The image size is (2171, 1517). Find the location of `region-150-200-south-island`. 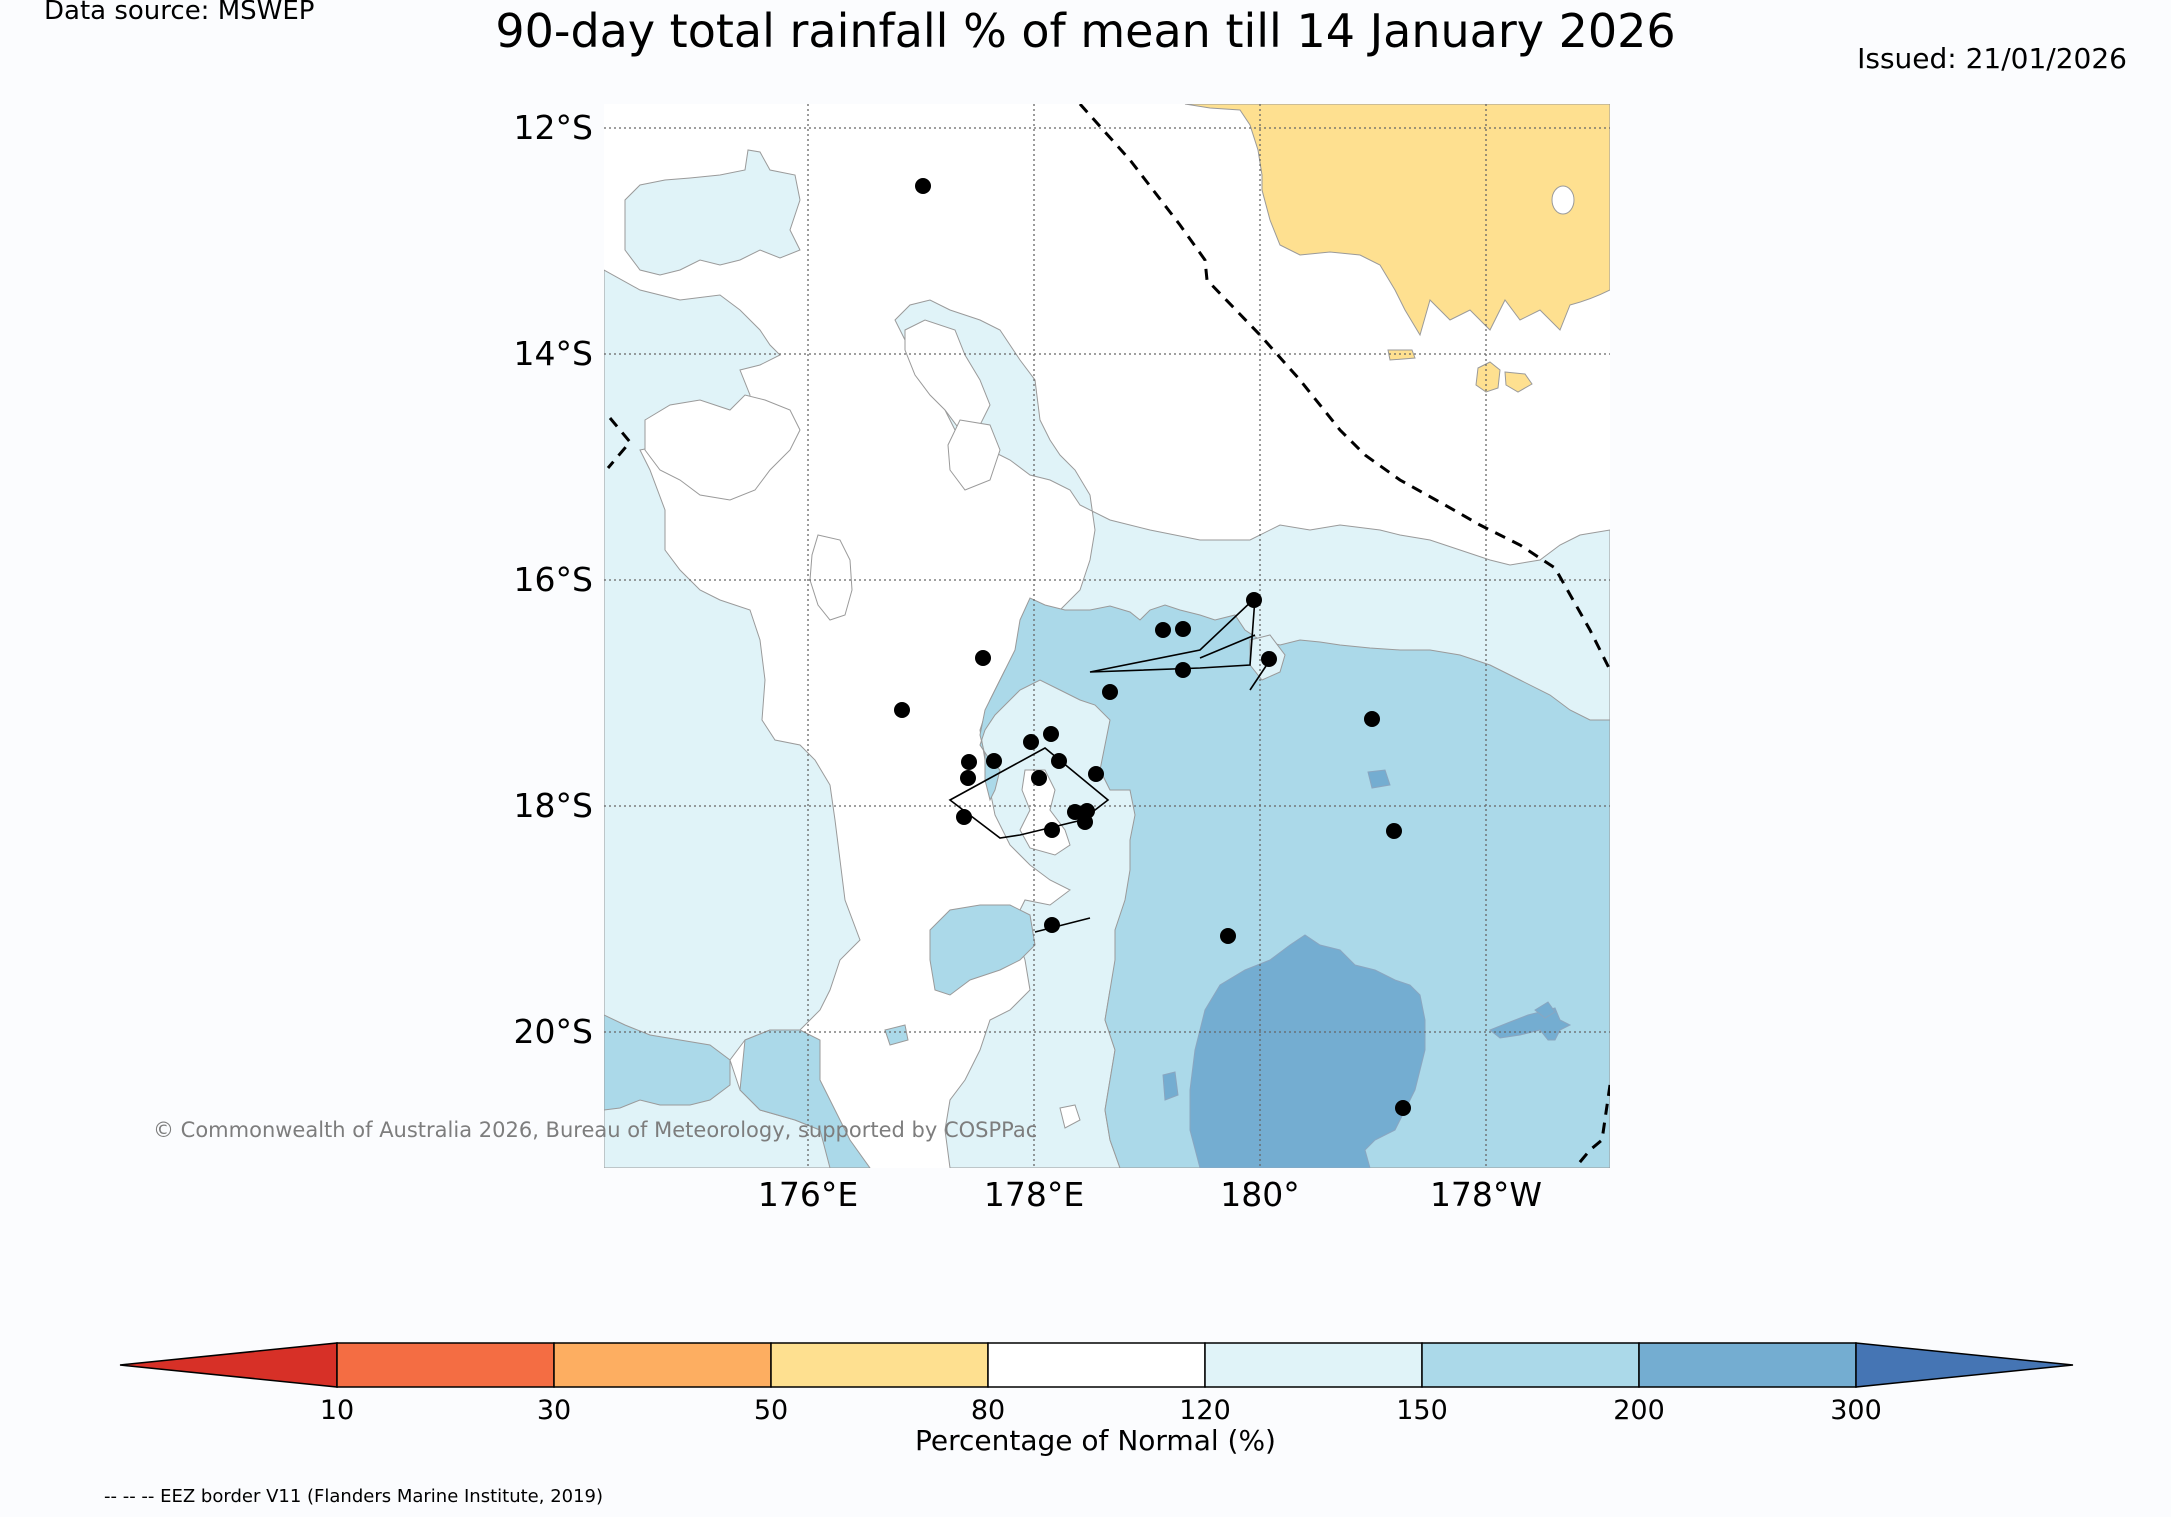

region-150-200-south-island is located at coordinates (982, 950).